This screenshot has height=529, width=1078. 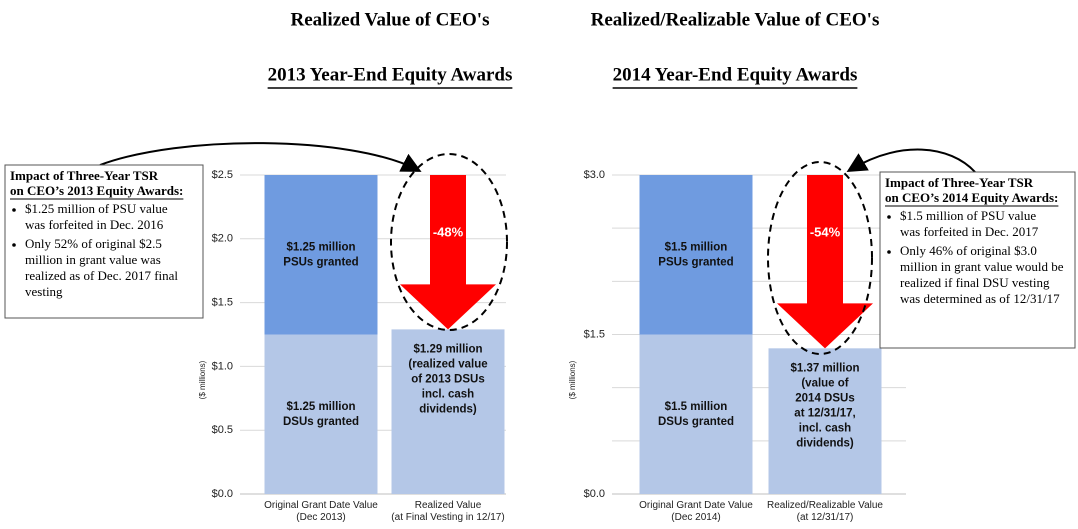 What do you see at coordinates (824, 368) in the screenshot?
I see `bar-label: $1.37 million` at bounding box center [824, 368].